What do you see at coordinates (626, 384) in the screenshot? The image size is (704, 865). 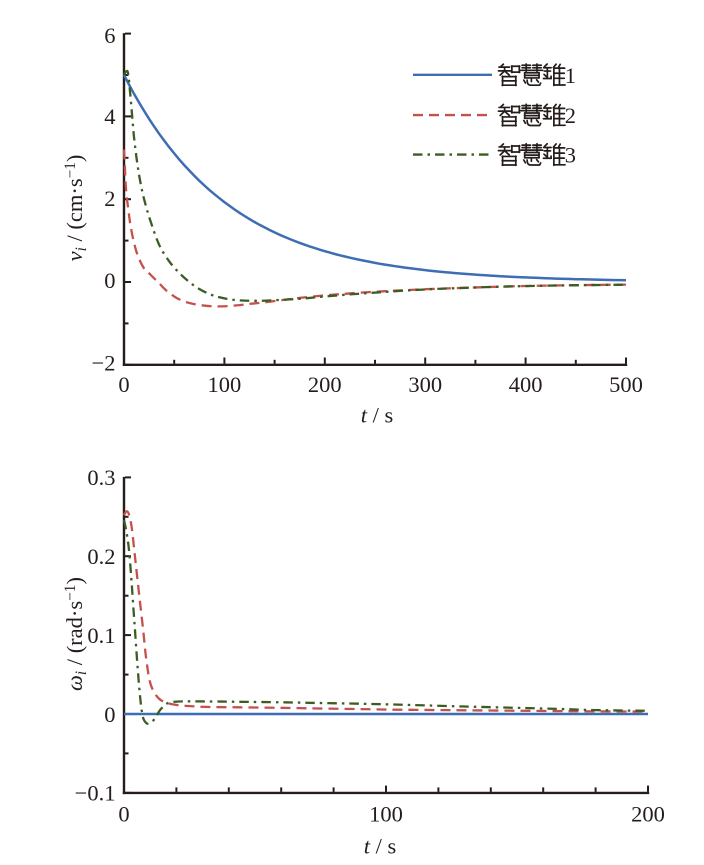 I see `svg-text: 500` at bounding box center [626, 384].